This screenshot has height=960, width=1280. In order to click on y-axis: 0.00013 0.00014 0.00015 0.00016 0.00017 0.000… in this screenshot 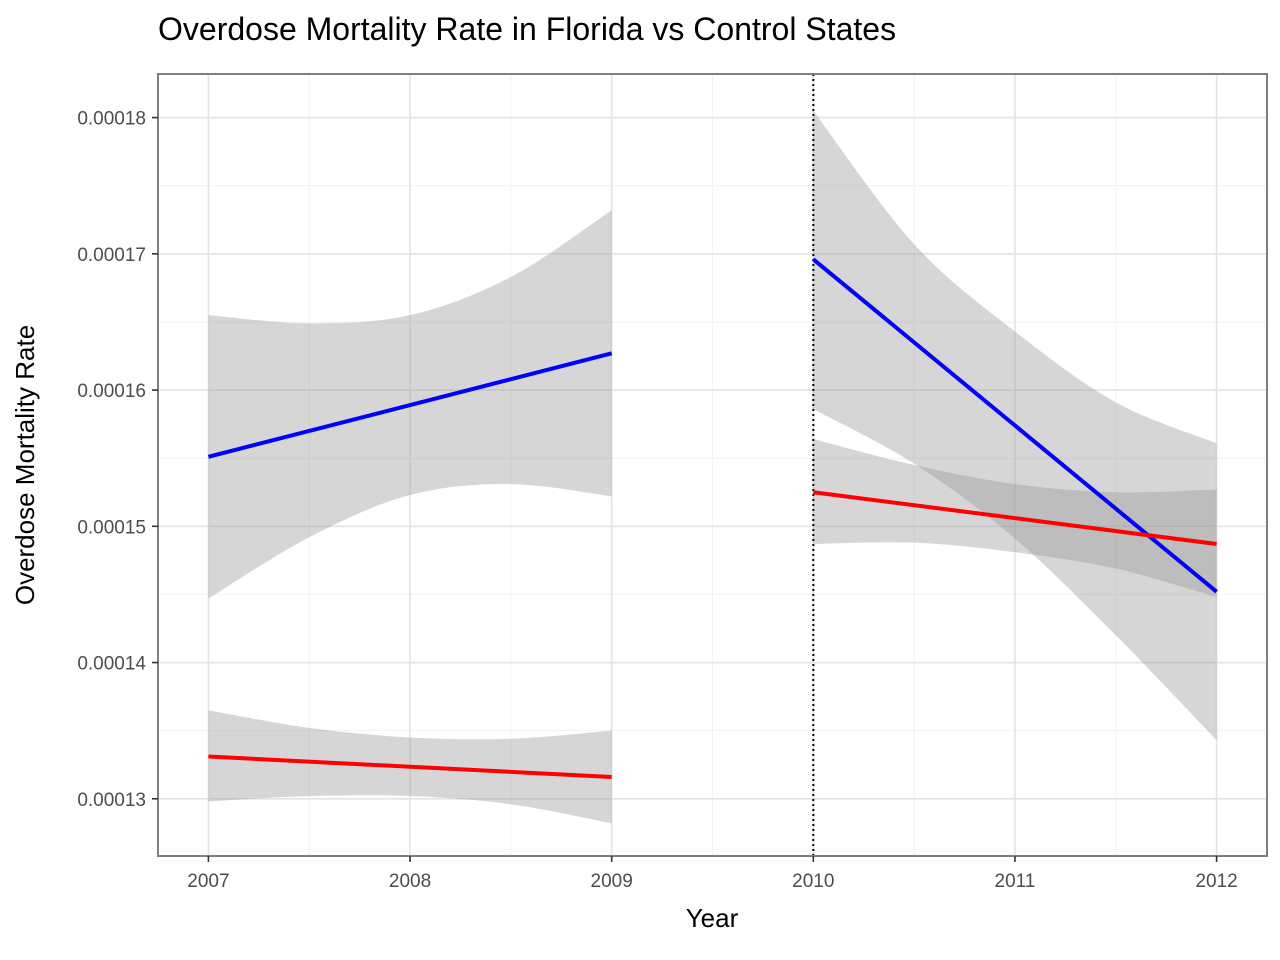, I will do `click(117, 460)`.